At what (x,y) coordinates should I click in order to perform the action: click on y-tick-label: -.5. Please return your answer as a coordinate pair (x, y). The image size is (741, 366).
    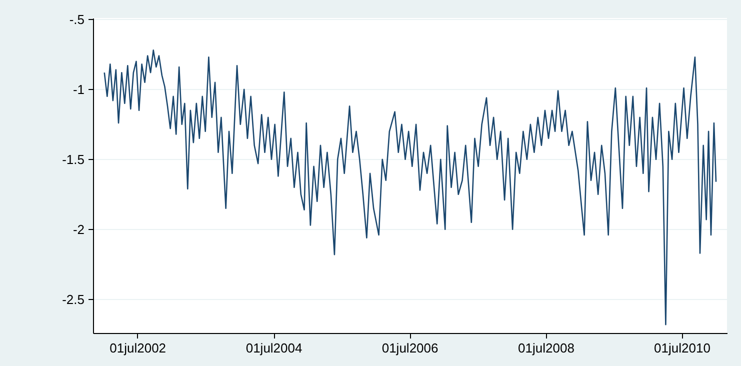
    Looking at the image, I should click on (76, 19).